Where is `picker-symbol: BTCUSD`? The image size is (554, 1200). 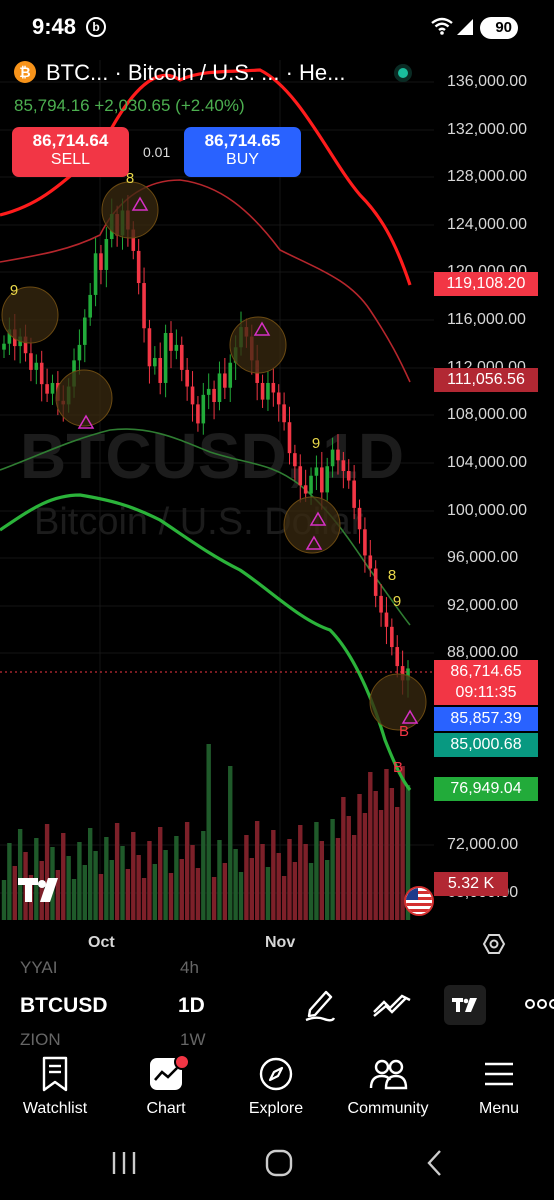 picker-symbol: BTCUSD is located at coordinates (64, 1005).